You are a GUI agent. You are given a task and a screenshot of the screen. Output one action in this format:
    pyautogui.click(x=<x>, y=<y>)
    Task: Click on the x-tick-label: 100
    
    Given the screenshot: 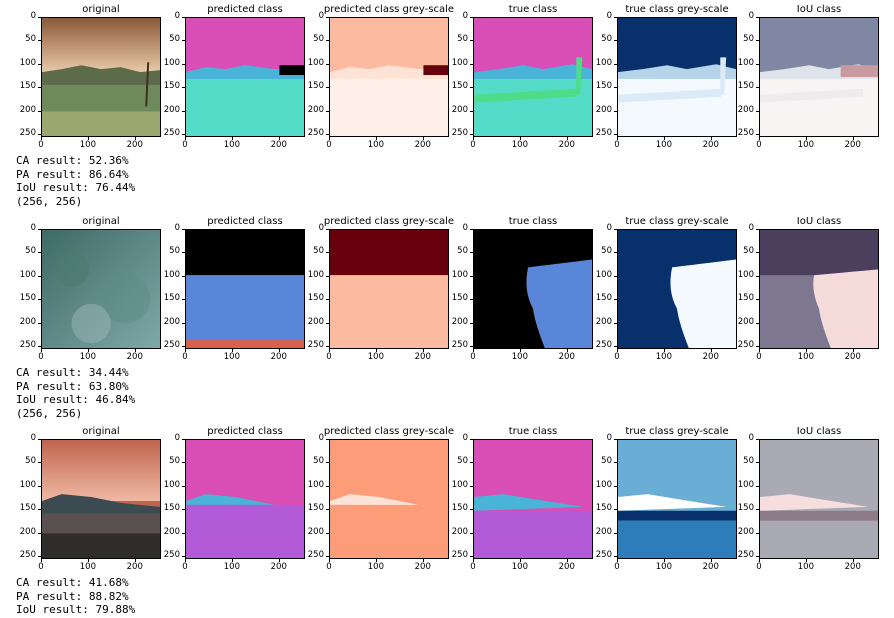 What is the action you would take?
    pyautogui.click(x=519, y=567)
    